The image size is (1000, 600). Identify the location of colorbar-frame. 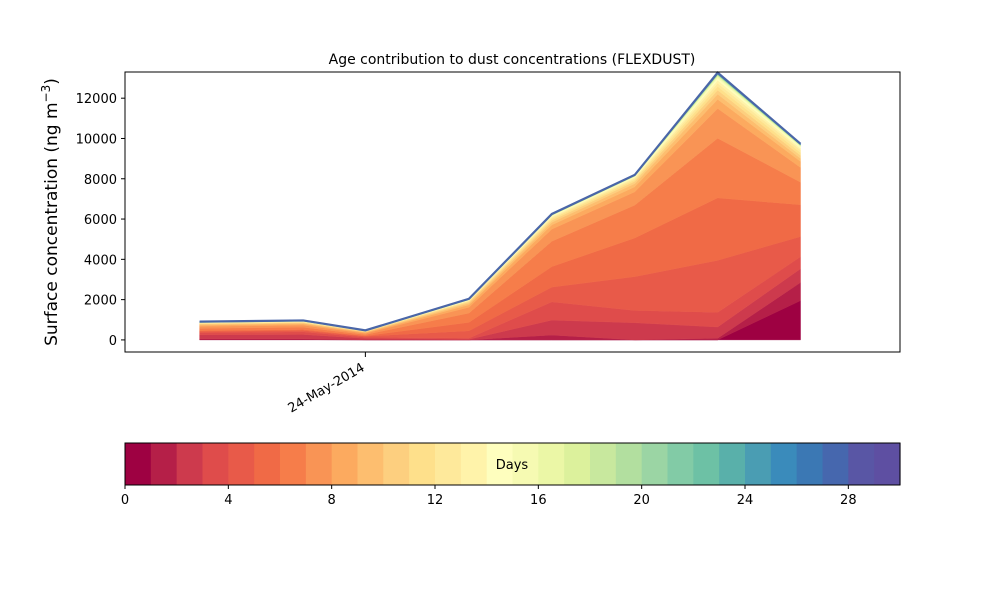
(512, 464).